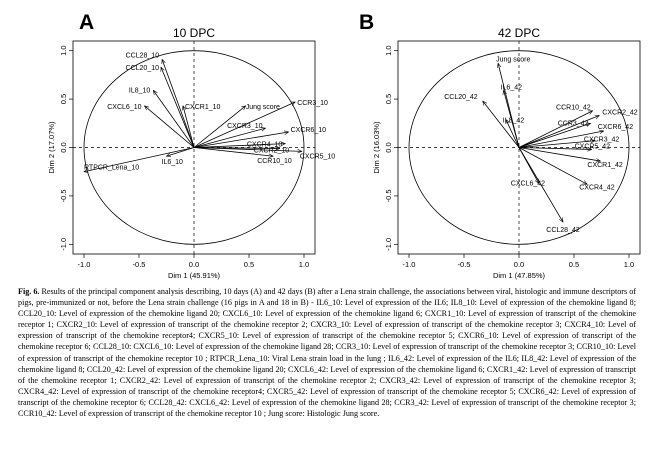 Image resolution: width=649 pixels, height=451 pixels. Describe the element at coordinates (620, 113) in the screenshot. I see `variable-label: CXCR2_42` at that location.